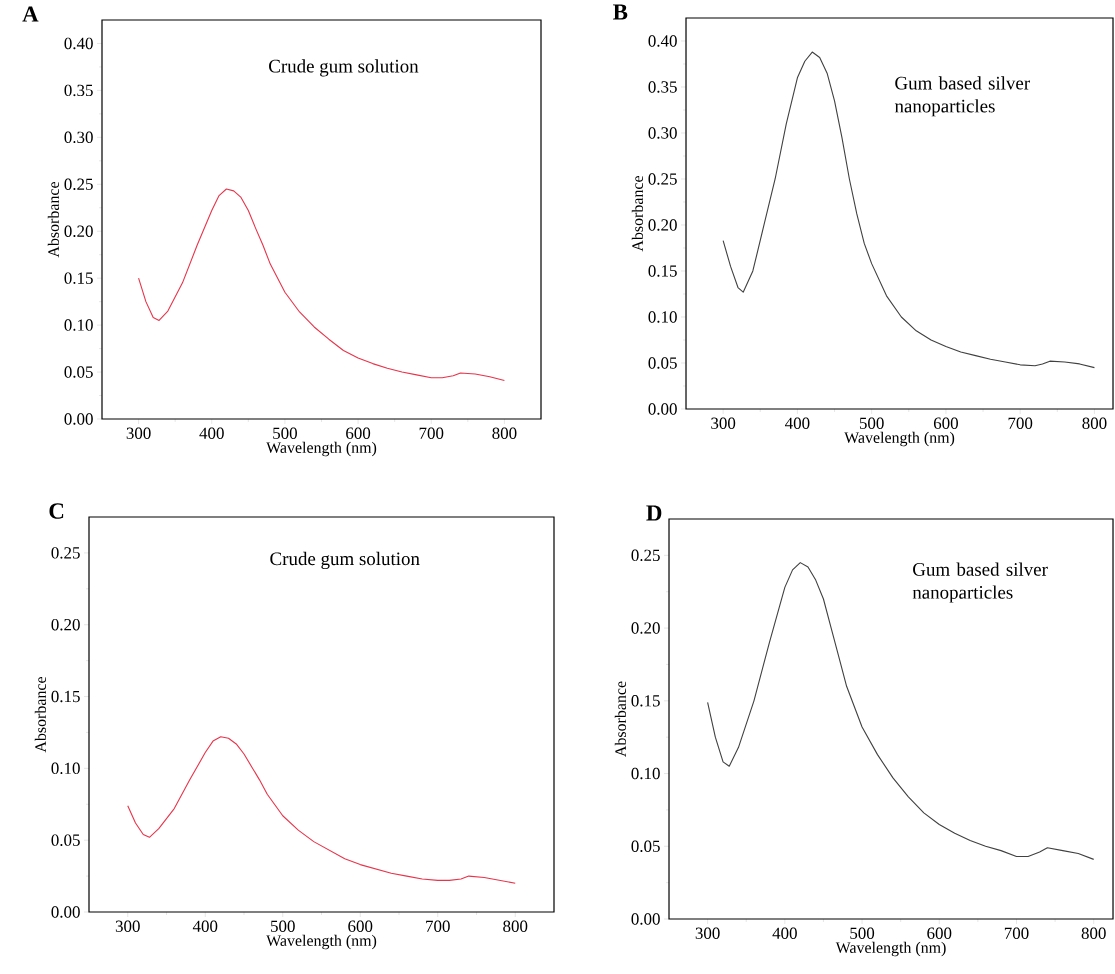 This screenshot has width=1115, height=974. Describe the element at coordinates (654, 513) in the screenshot. I see `chart-title: D` at that location.